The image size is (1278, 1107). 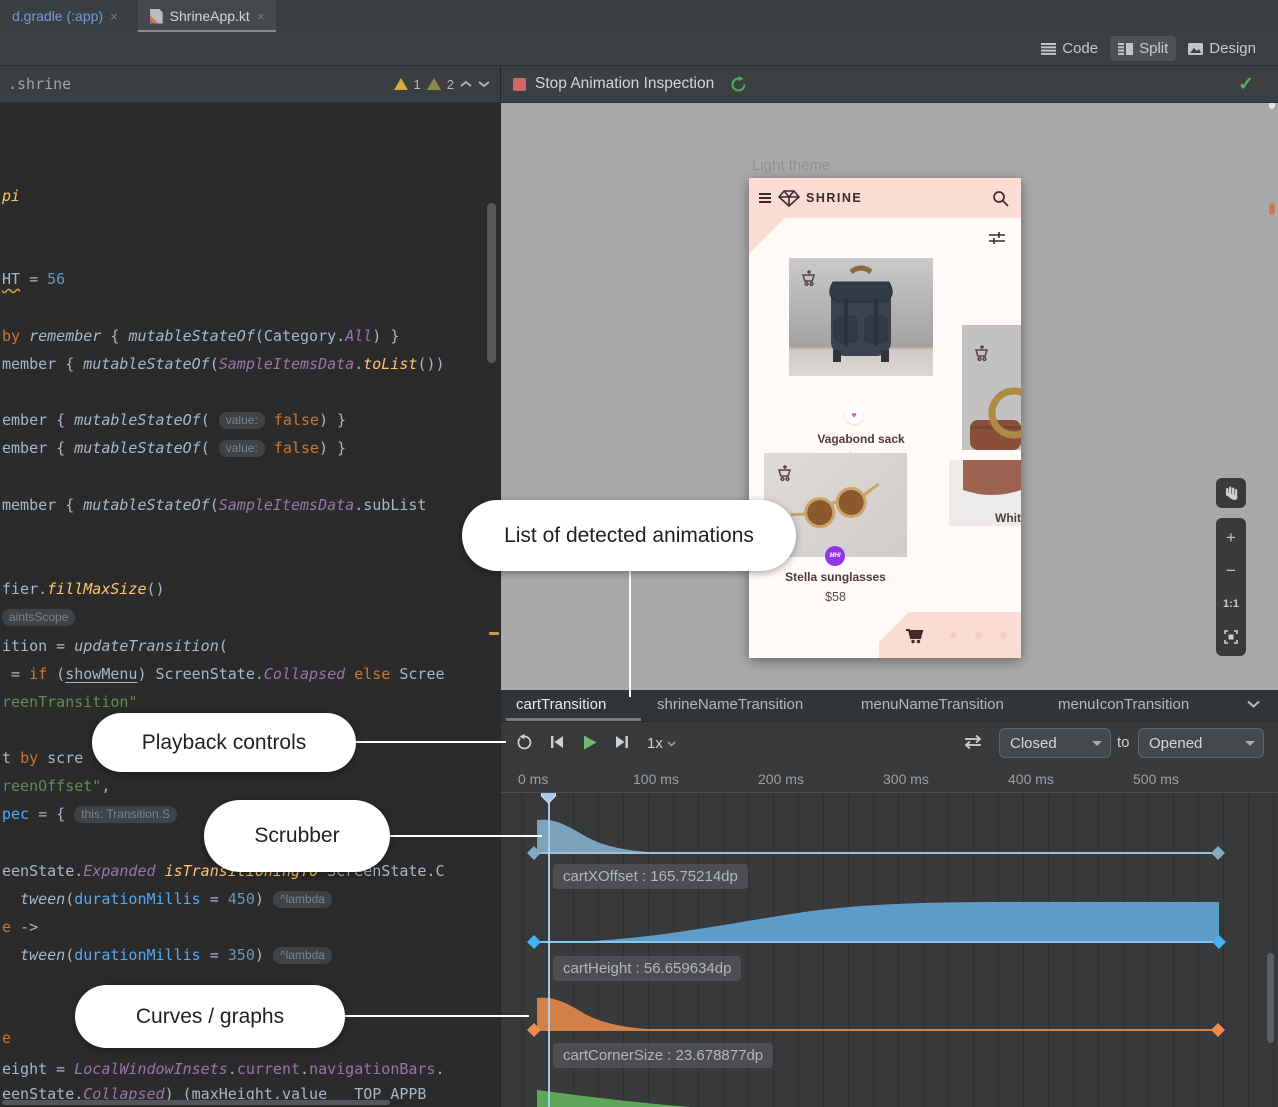 What do you see at coordinates (589, 742) in the screenshot?
I see `play-icon` at bounding box center [589, 742].